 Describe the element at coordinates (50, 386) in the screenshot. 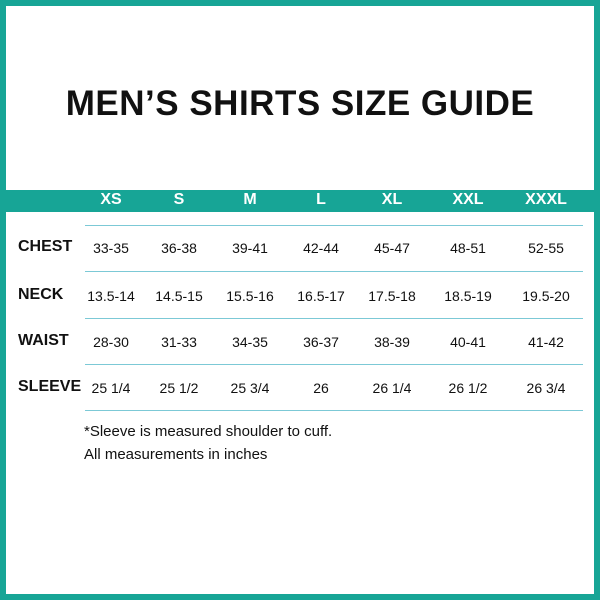

I see `row-label: SLEEVE` at that location.